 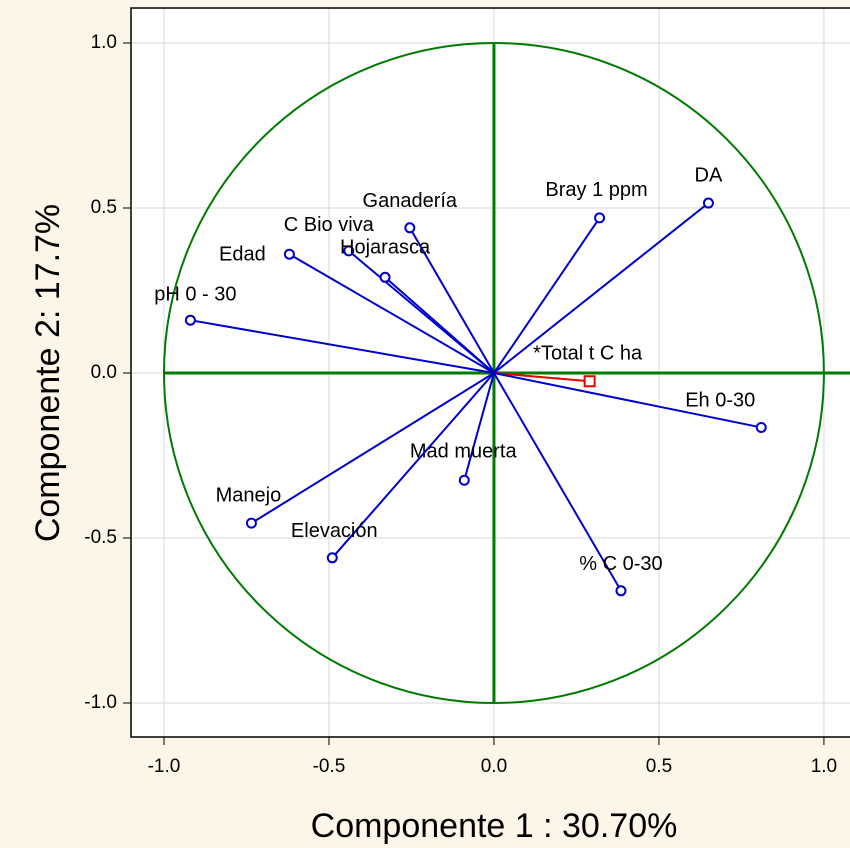 What do you see at coordinates (659, 766) in the screenshot?
I see `x-tick-label: 0.5` at bounding box center [659, 766].